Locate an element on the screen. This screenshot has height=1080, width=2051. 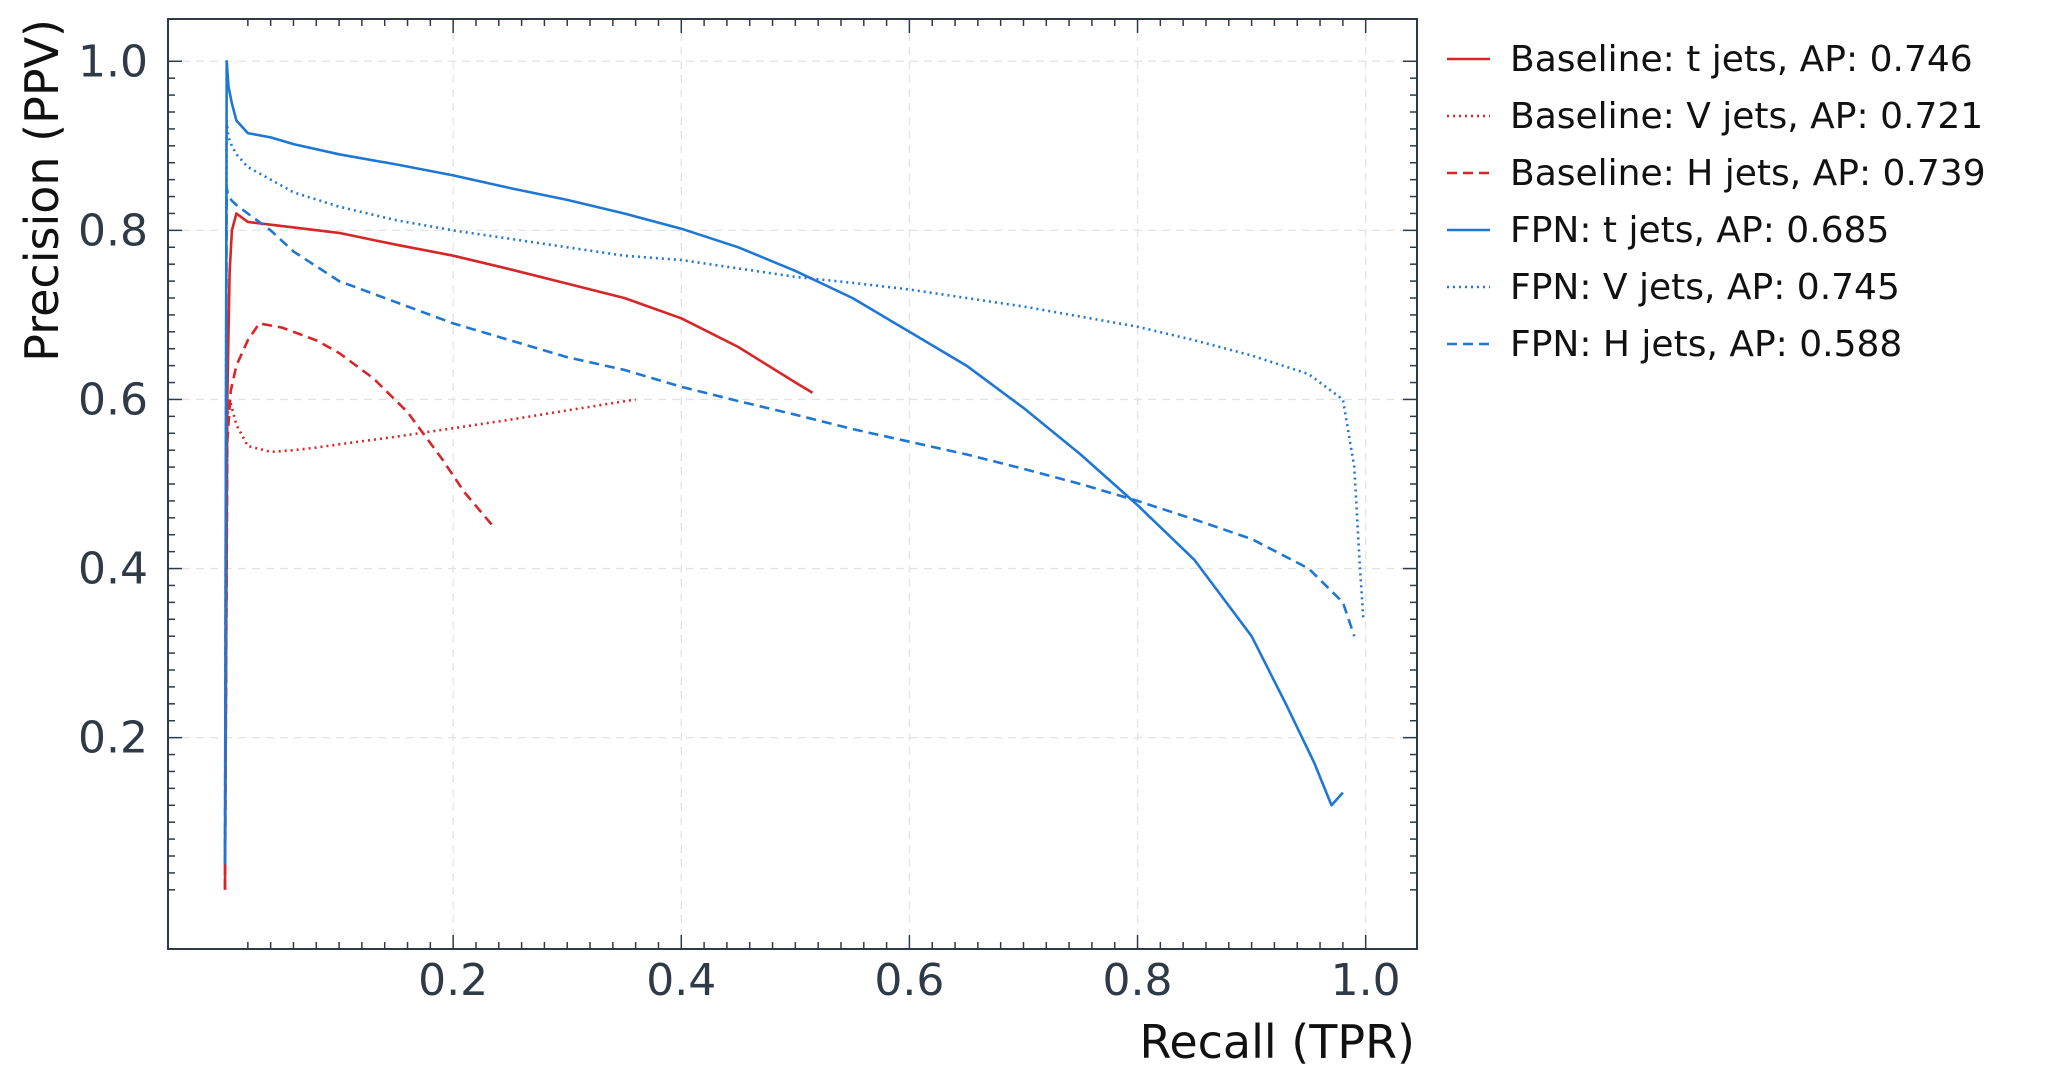
x-tick-label: 1.0 is located at coordinates (1366, 980).